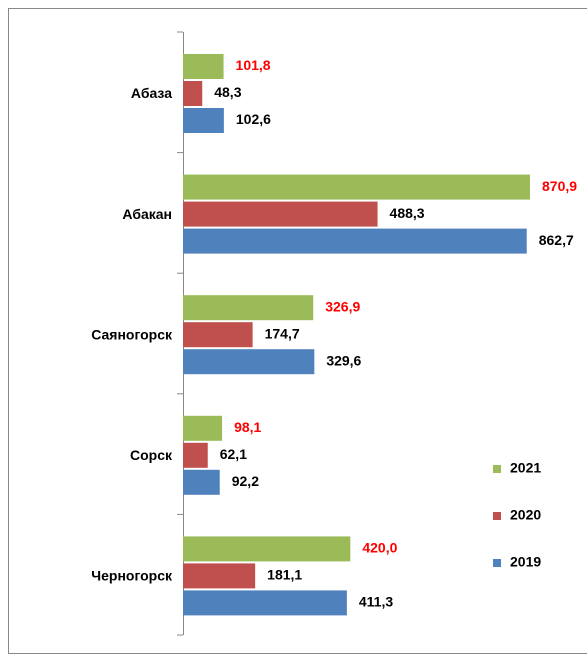 The image size is (587, 660). What do you see at coordinates (559, 186) in the screenshot?
I see `data-label: 870,9` at bounding box center [559, 186].